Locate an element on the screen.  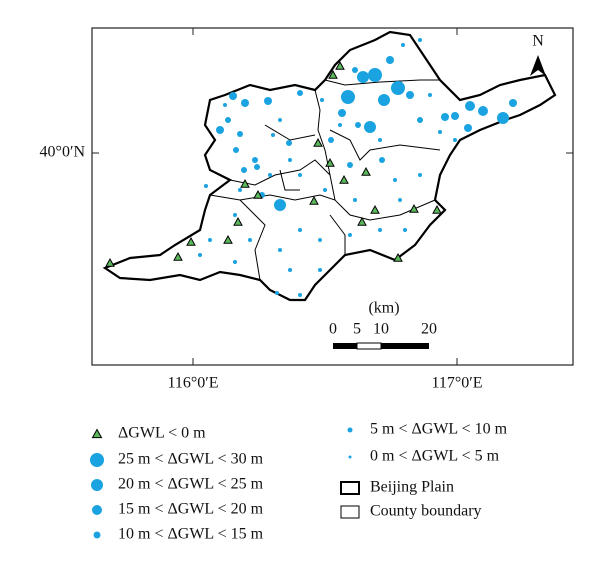
legend-label: Beijing Plain is located at coordinates (412, 487).